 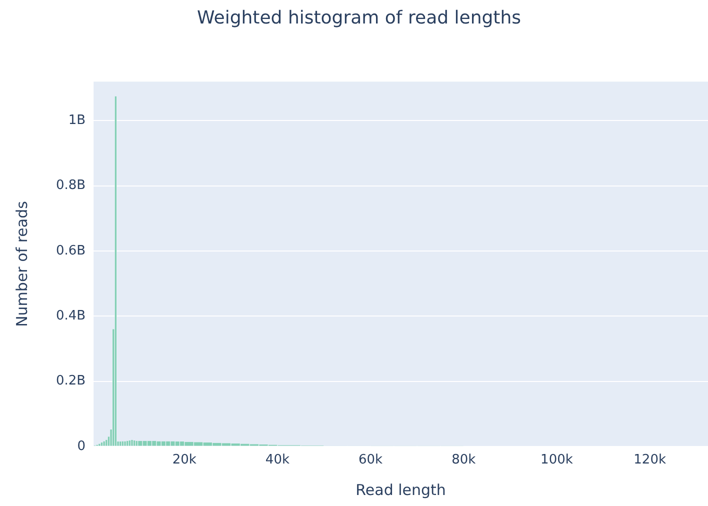 I want to click on x-axis-title: Read length, so click(x=401, y=489).